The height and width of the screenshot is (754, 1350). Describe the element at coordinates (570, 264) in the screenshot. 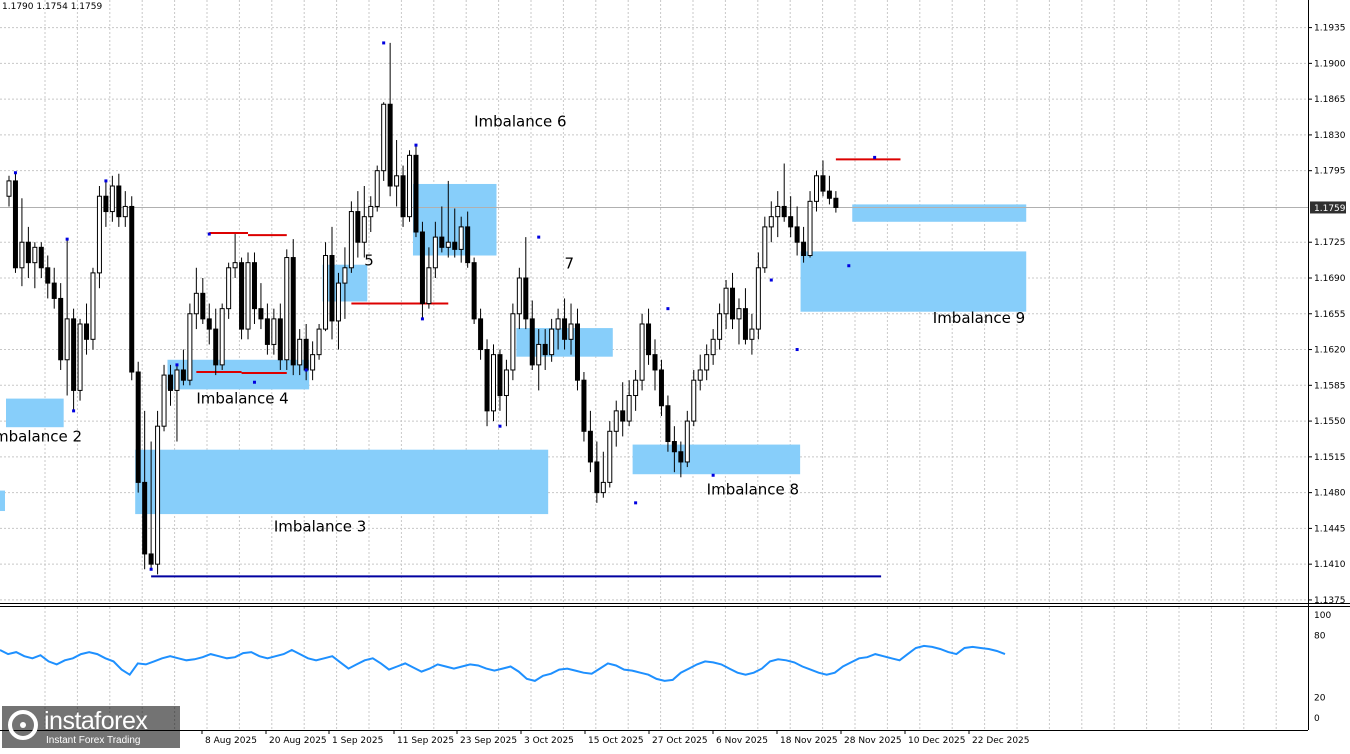

I see `zone-label-6: 7` at that location.